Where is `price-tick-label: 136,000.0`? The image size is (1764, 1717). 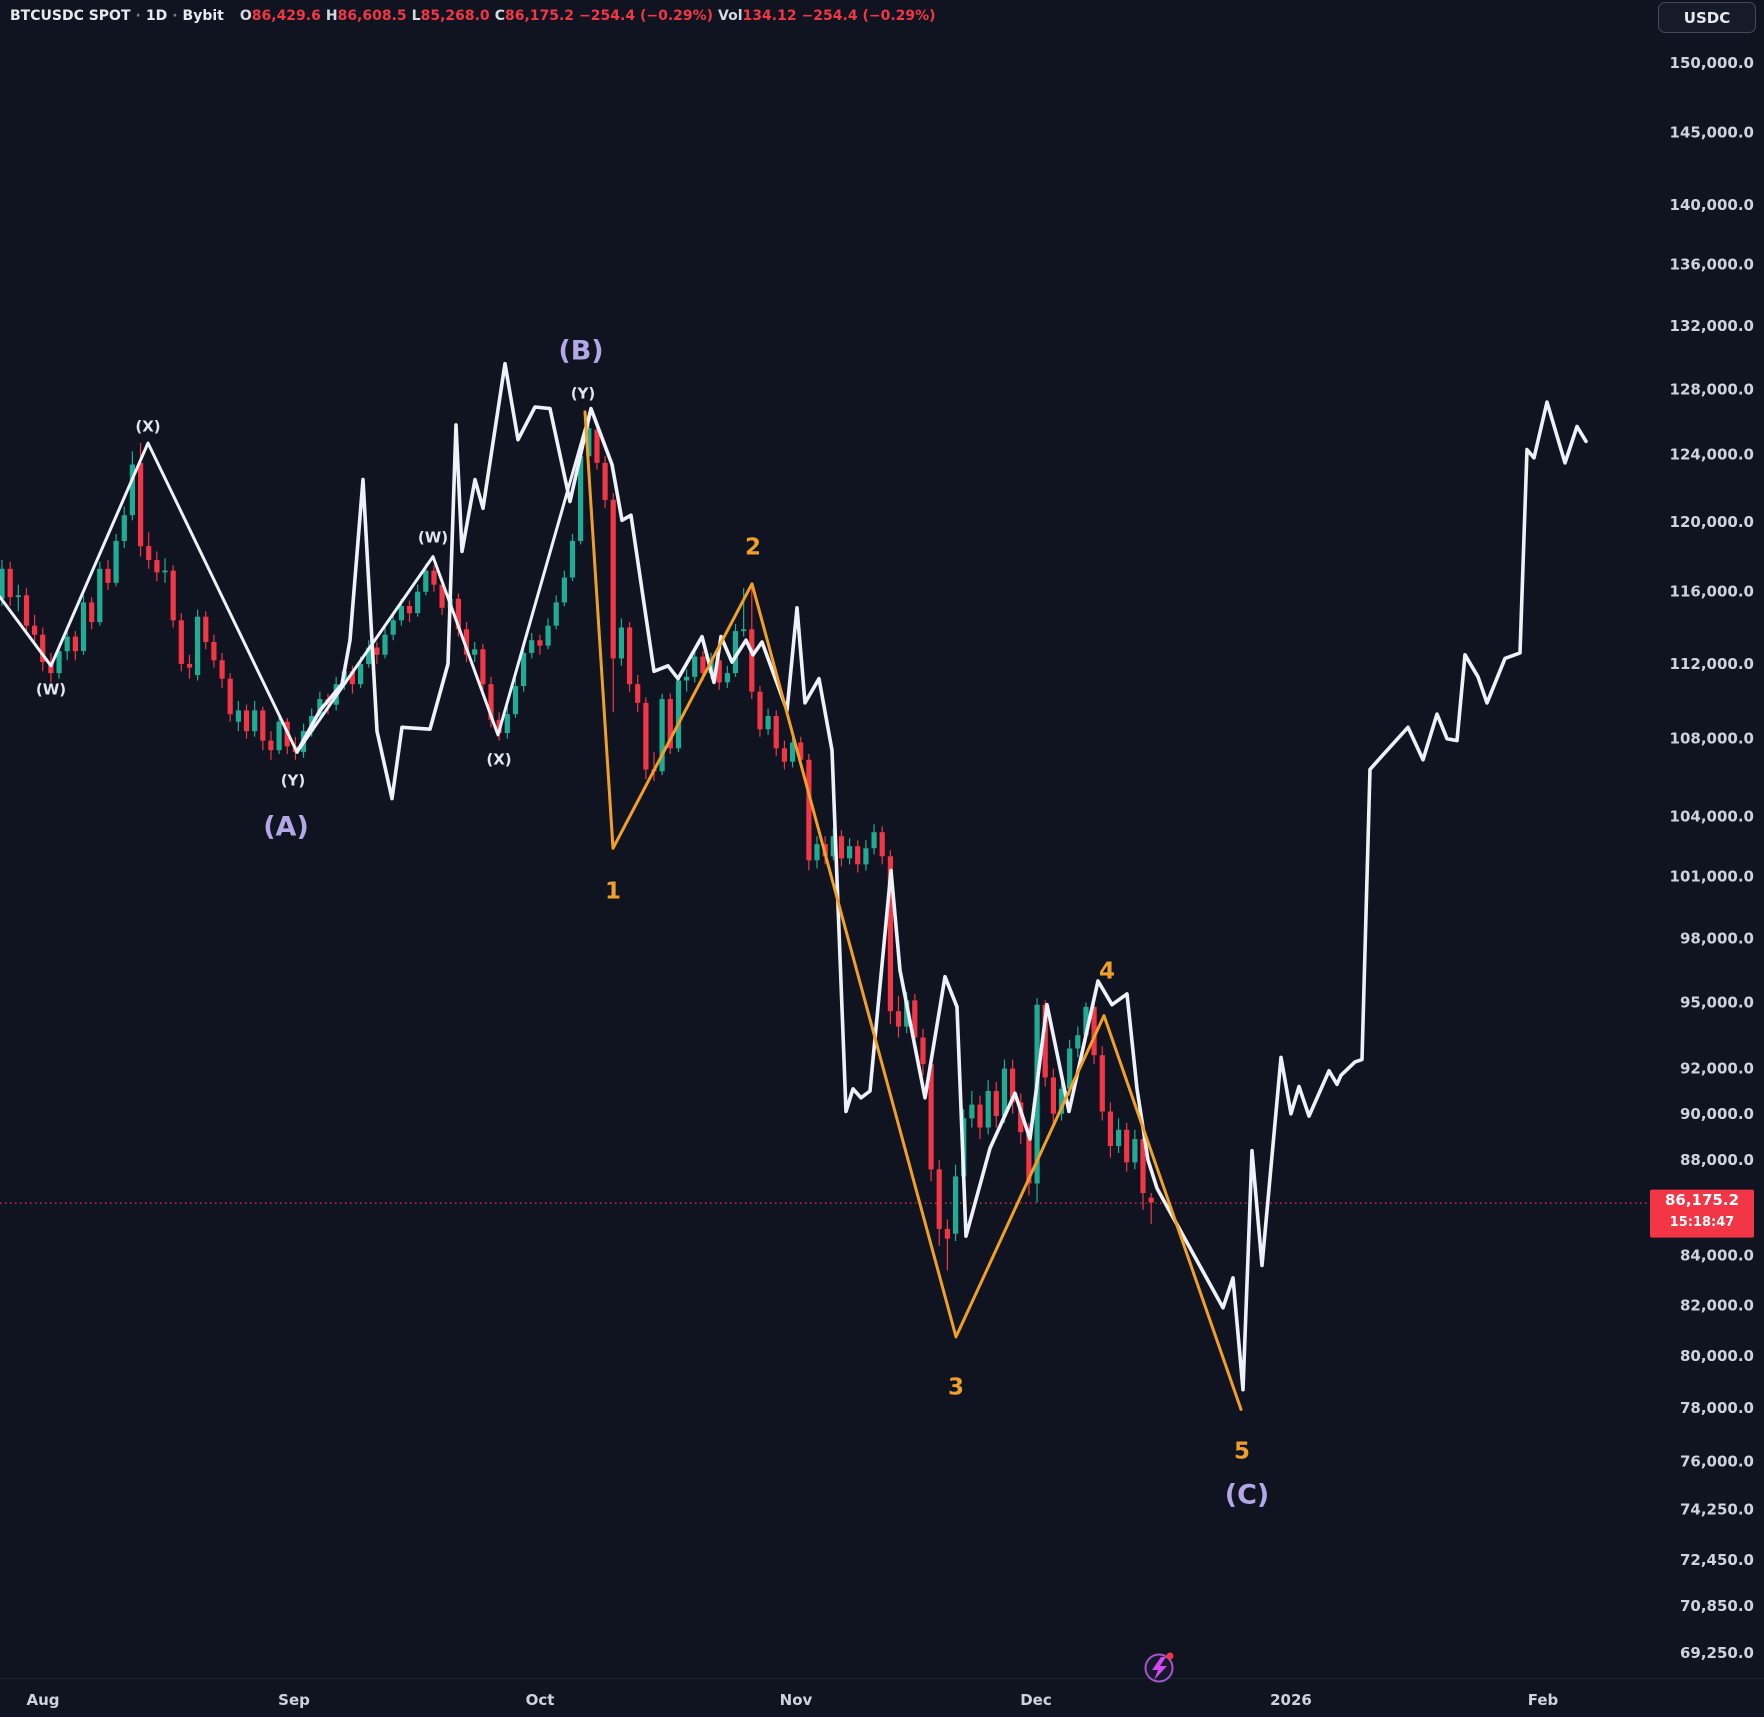
price-tick-label: 136,000.0 is located at coordinates (1712, 265).